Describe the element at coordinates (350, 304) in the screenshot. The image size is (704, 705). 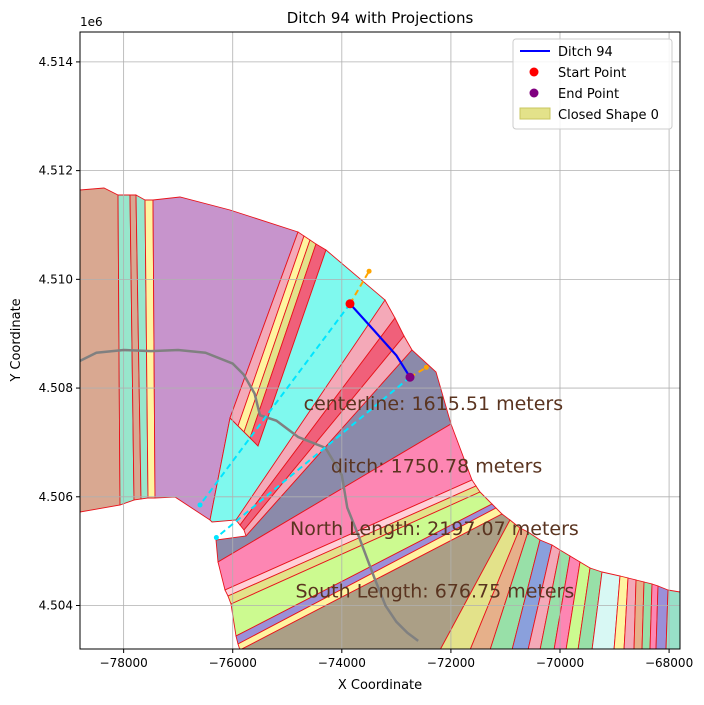
I see `start-point` at that location.